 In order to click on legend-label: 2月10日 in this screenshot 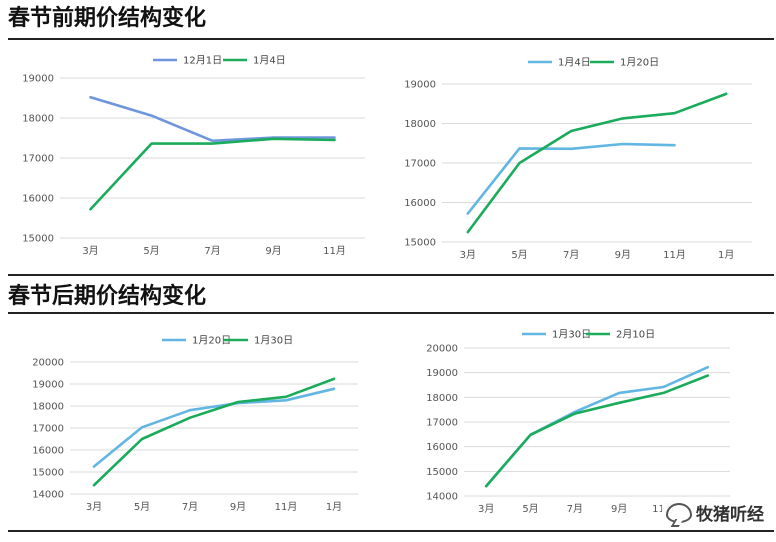, I will do `click(635, 335)`.